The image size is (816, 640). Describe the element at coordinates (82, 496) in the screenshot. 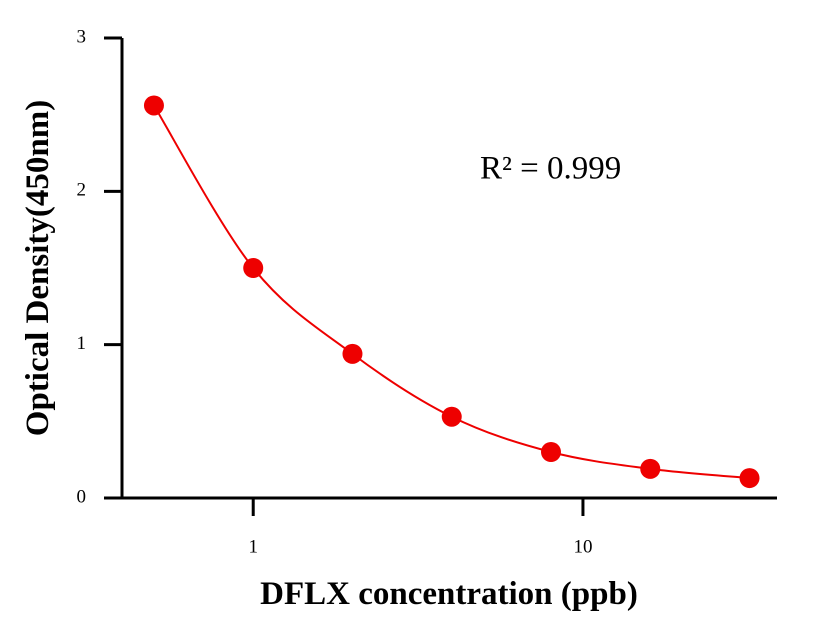

I see `y-tick-label: 0` at that location.